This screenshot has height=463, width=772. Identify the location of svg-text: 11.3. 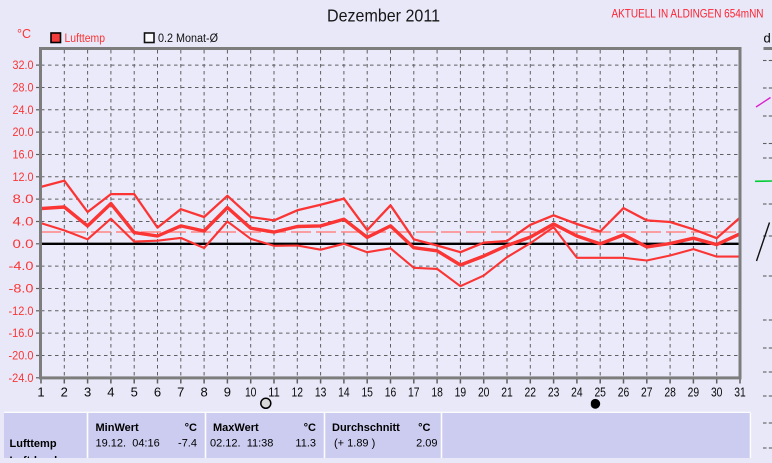
(305, 444).